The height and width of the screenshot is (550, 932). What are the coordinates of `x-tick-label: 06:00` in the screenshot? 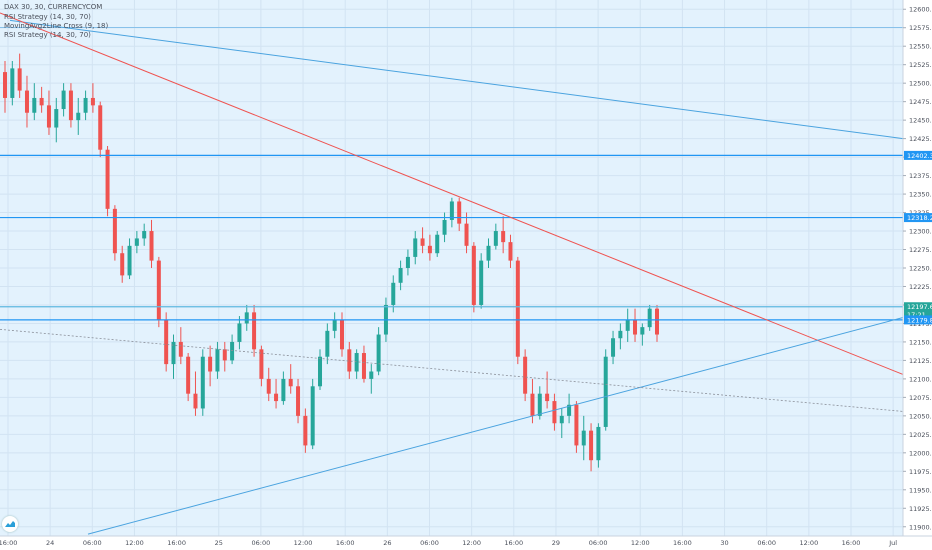 It's located at (429, 543).